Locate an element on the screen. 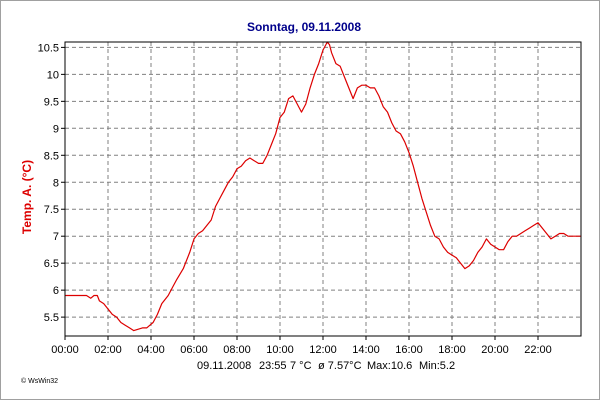 Image resolution: width=600 pixels, height=401 pixels. x-tick-label: 02:00 is located at coordinates (108, 350).